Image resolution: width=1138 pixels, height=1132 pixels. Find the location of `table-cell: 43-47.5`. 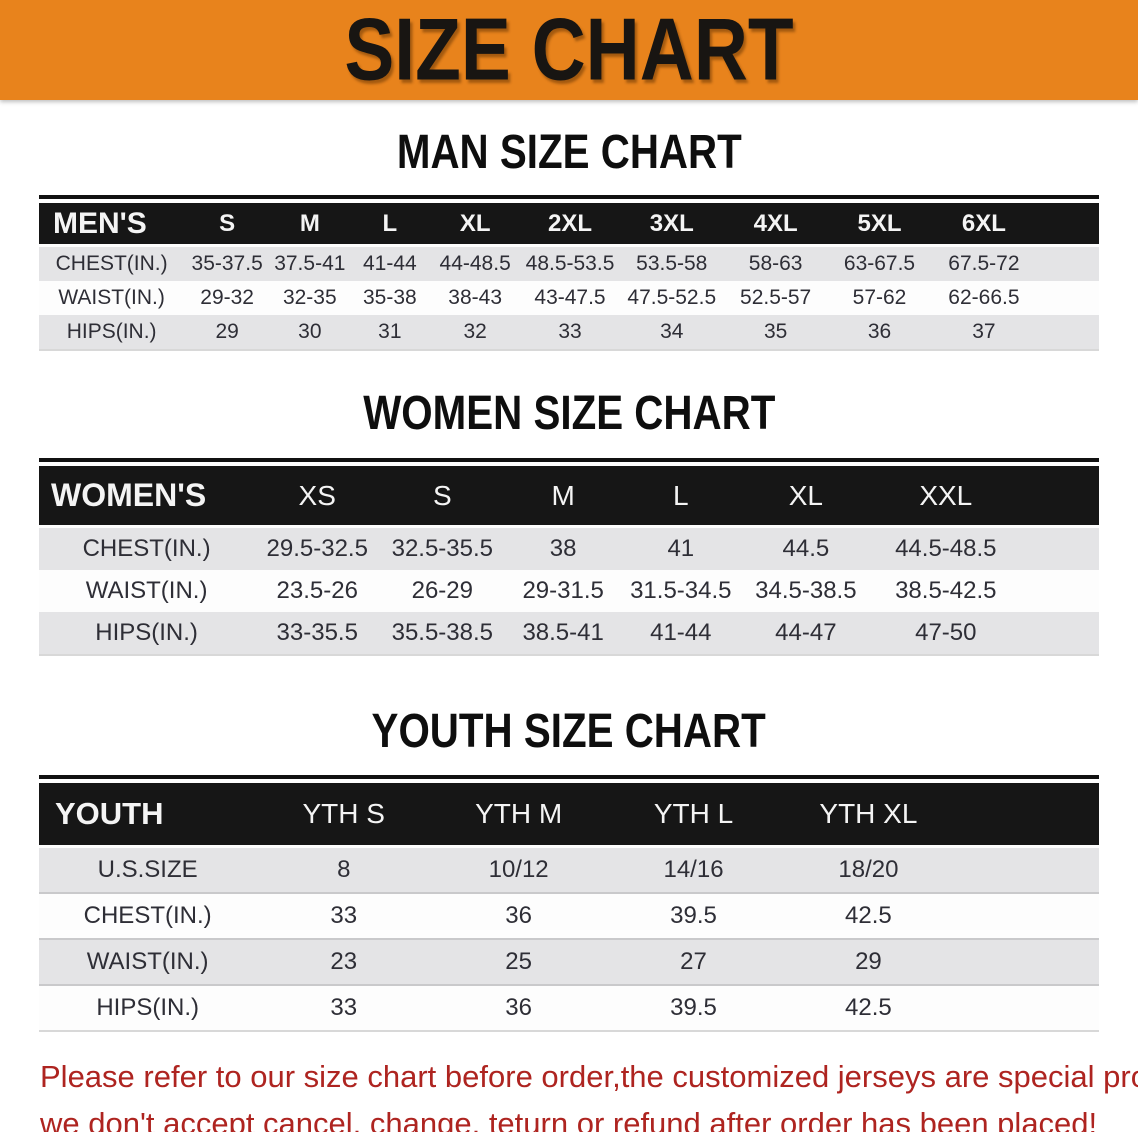

table-cell: 43-47.5 is located at coordinates (570, 298).